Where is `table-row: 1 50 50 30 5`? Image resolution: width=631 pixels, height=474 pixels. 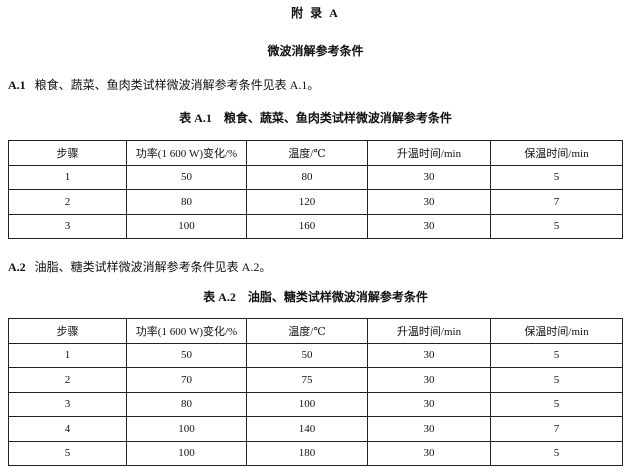 table-row: 1 50 50 30 5 is located at coordinates (315, 355).